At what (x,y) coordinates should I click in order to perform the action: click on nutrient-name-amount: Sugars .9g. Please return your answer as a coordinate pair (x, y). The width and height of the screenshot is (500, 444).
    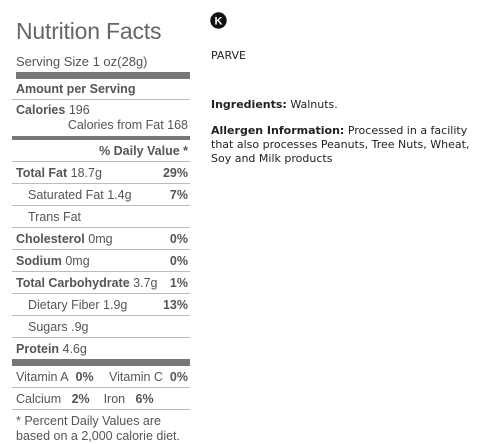
    Looking at the image, I should click on (58, 327).